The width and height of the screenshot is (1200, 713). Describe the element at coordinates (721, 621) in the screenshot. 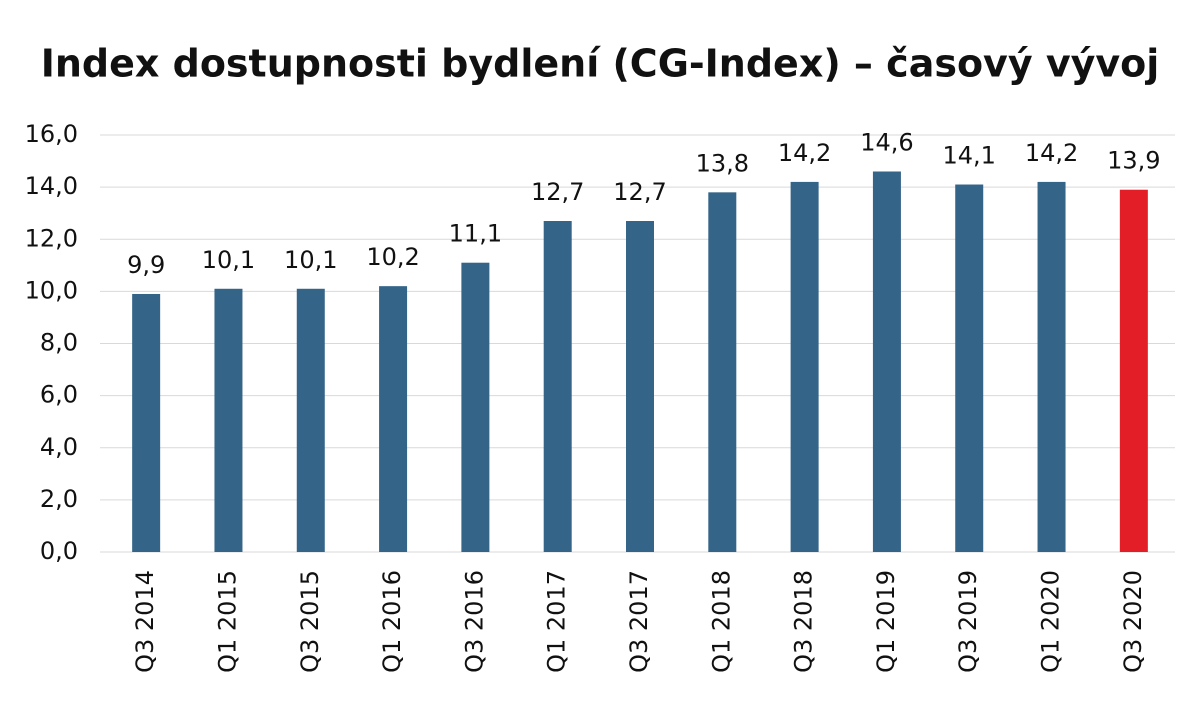

I see `x-tick-label: Q1 2018` at that location.